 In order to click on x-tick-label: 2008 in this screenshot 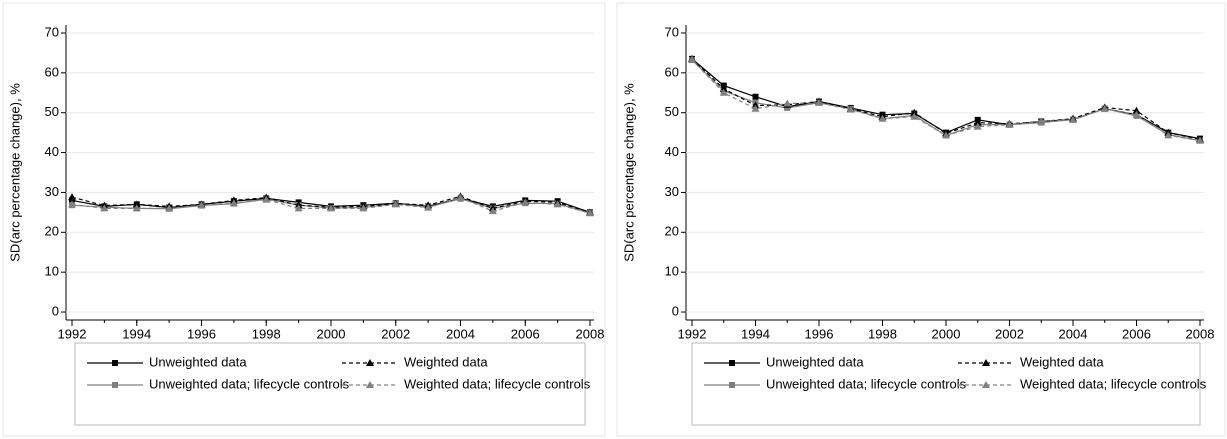, I will do `click(1200, 333)`.